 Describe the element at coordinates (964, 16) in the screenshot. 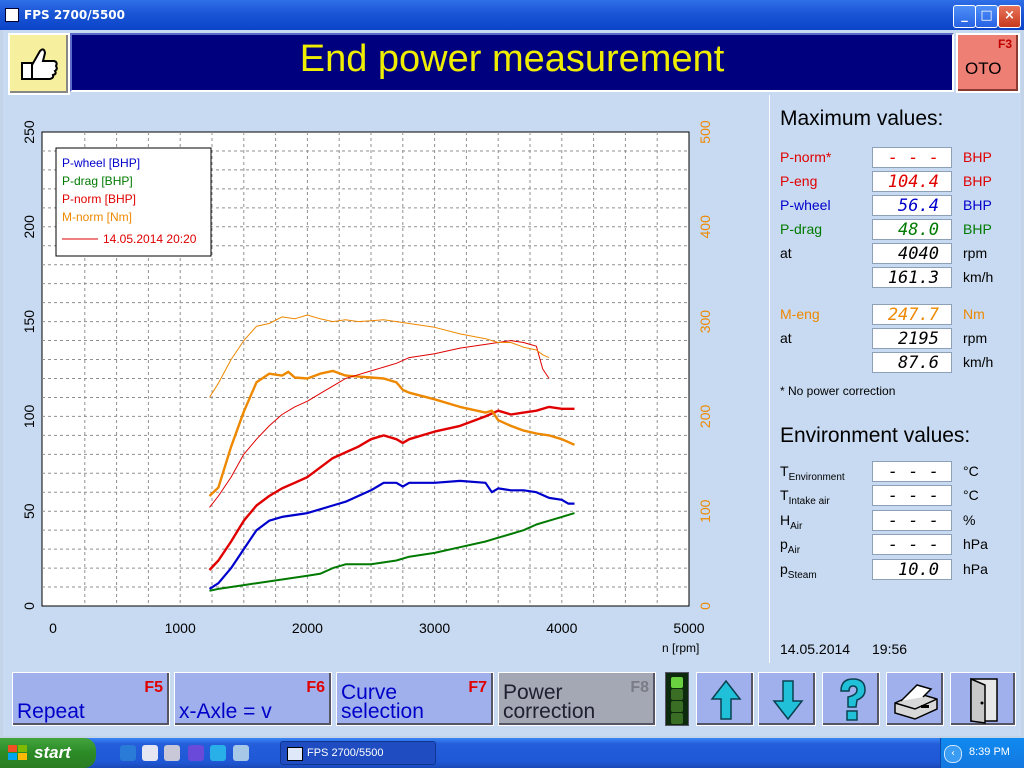

I see `minimize-button: _` at that location.